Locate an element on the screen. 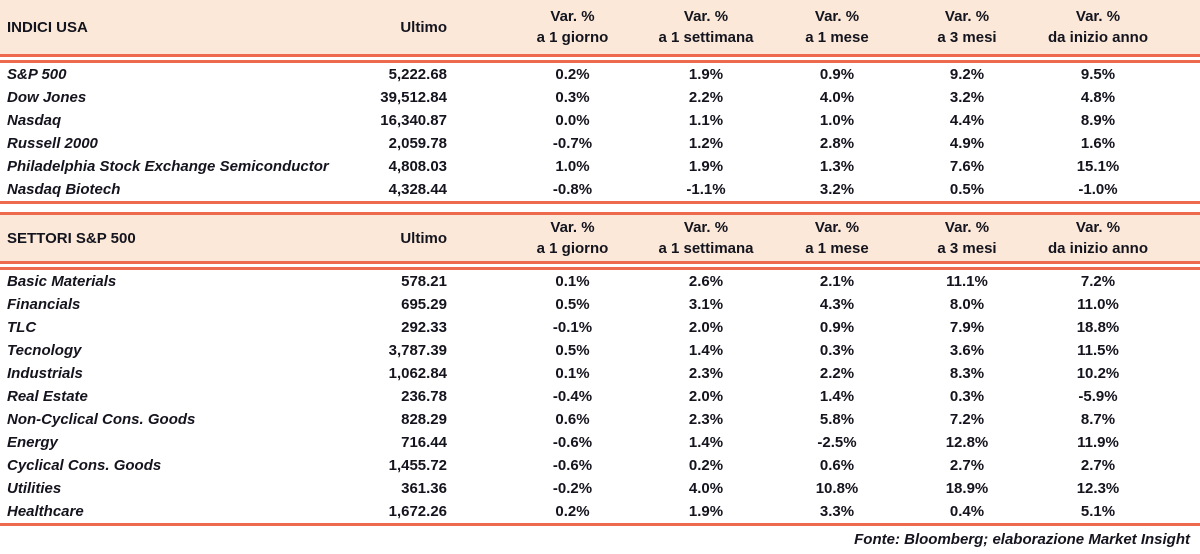 Image resolution: width=1200 pixels, height=554 pixels. name-cell: Non-Cyclical Cons. Goods is located at coordinates (101, 419).